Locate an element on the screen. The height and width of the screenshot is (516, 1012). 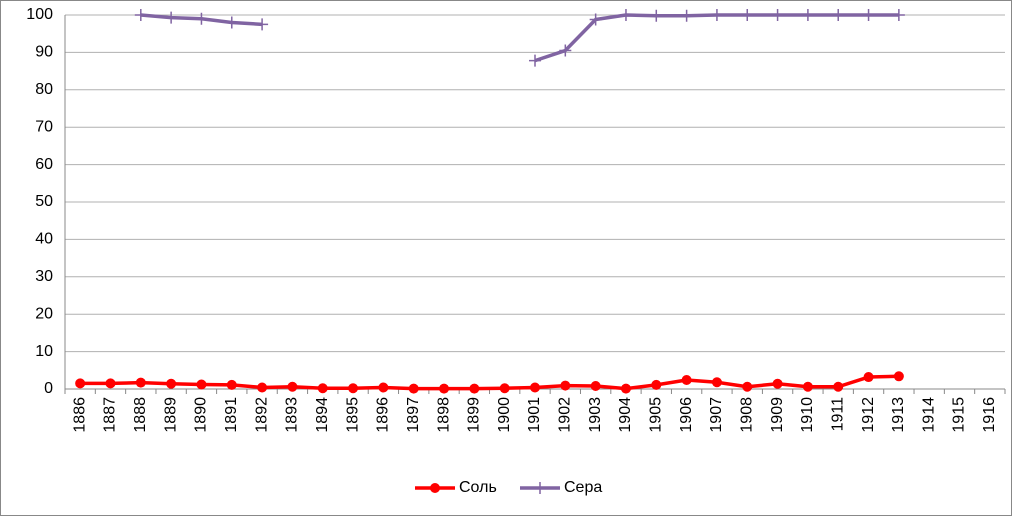
x-tick-label: 1912 is located at coordinates (868, 415).